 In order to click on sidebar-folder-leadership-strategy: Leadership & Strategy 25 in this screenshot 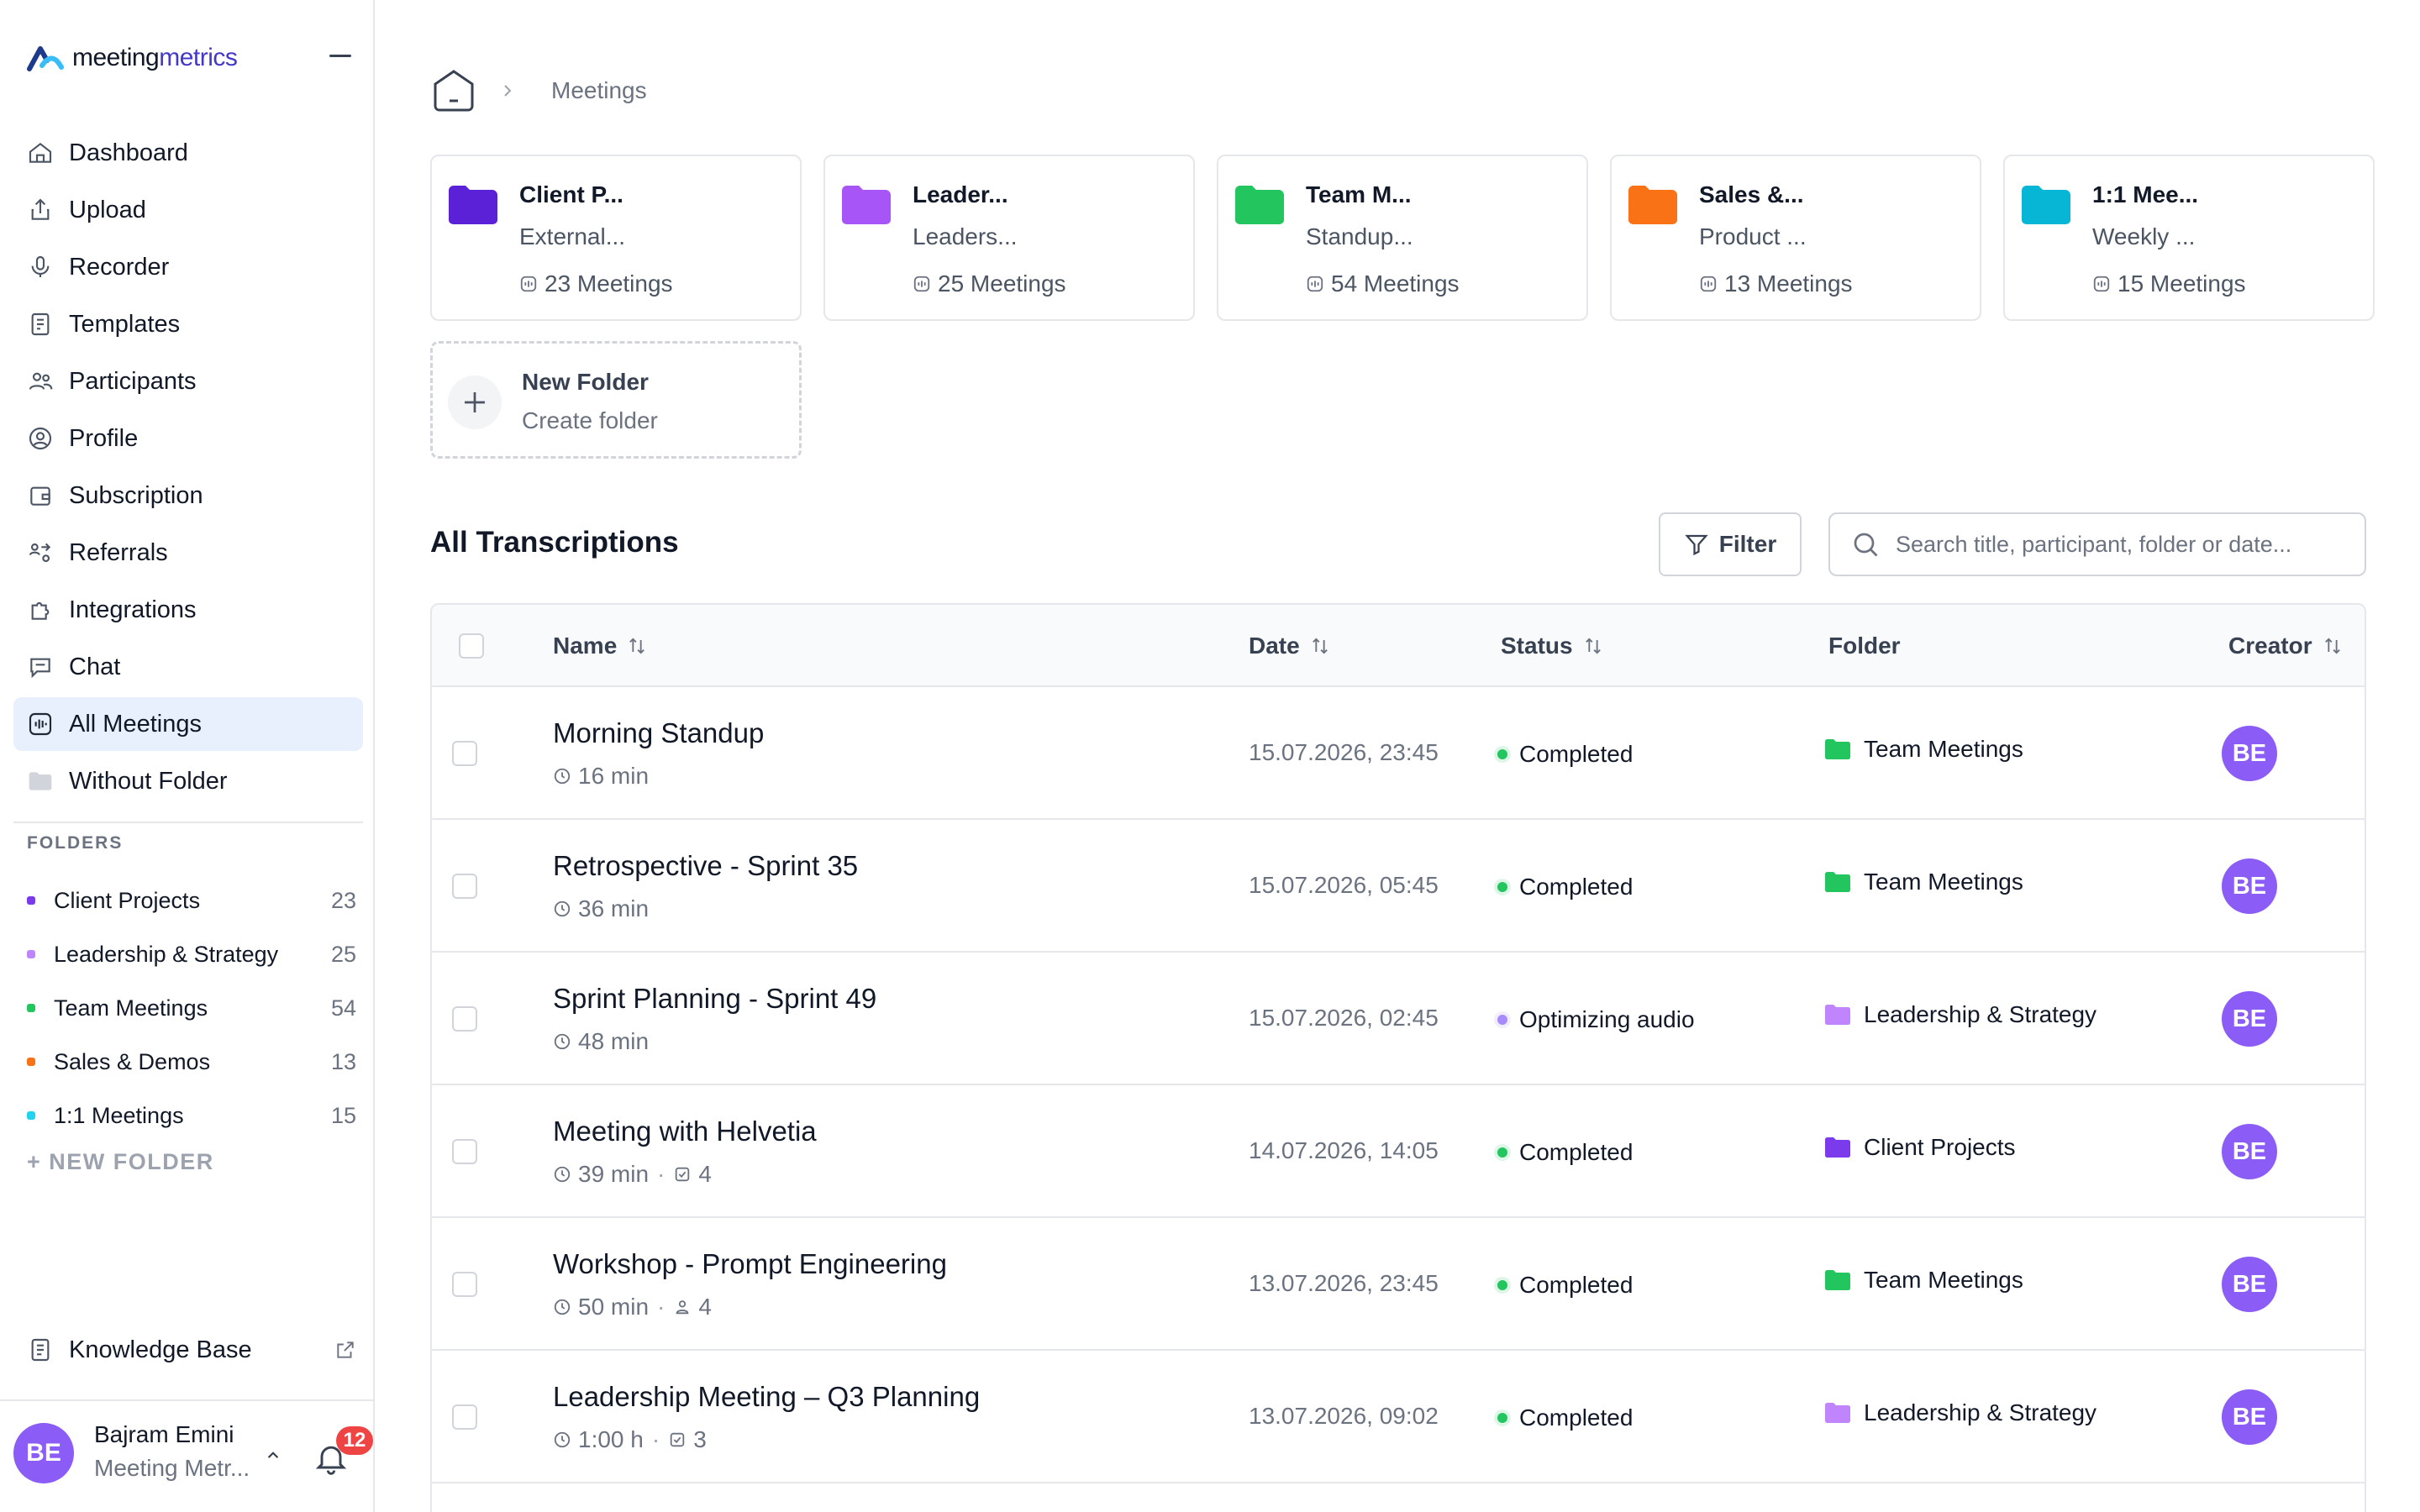, I will do `click(188, 954)`.